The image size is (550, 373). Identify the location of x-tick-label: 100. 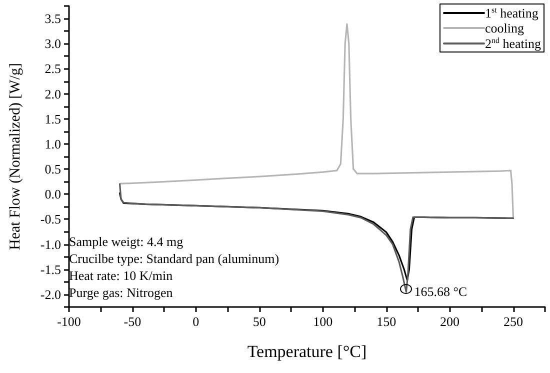
(323, 321).